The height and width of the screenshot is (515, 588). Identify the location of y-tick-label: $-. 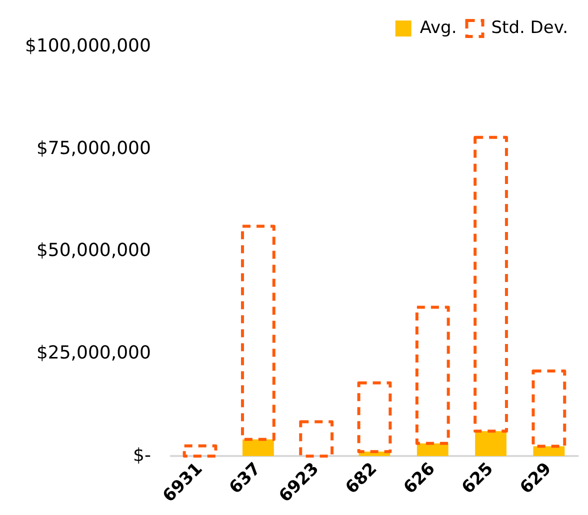
(142, 455).